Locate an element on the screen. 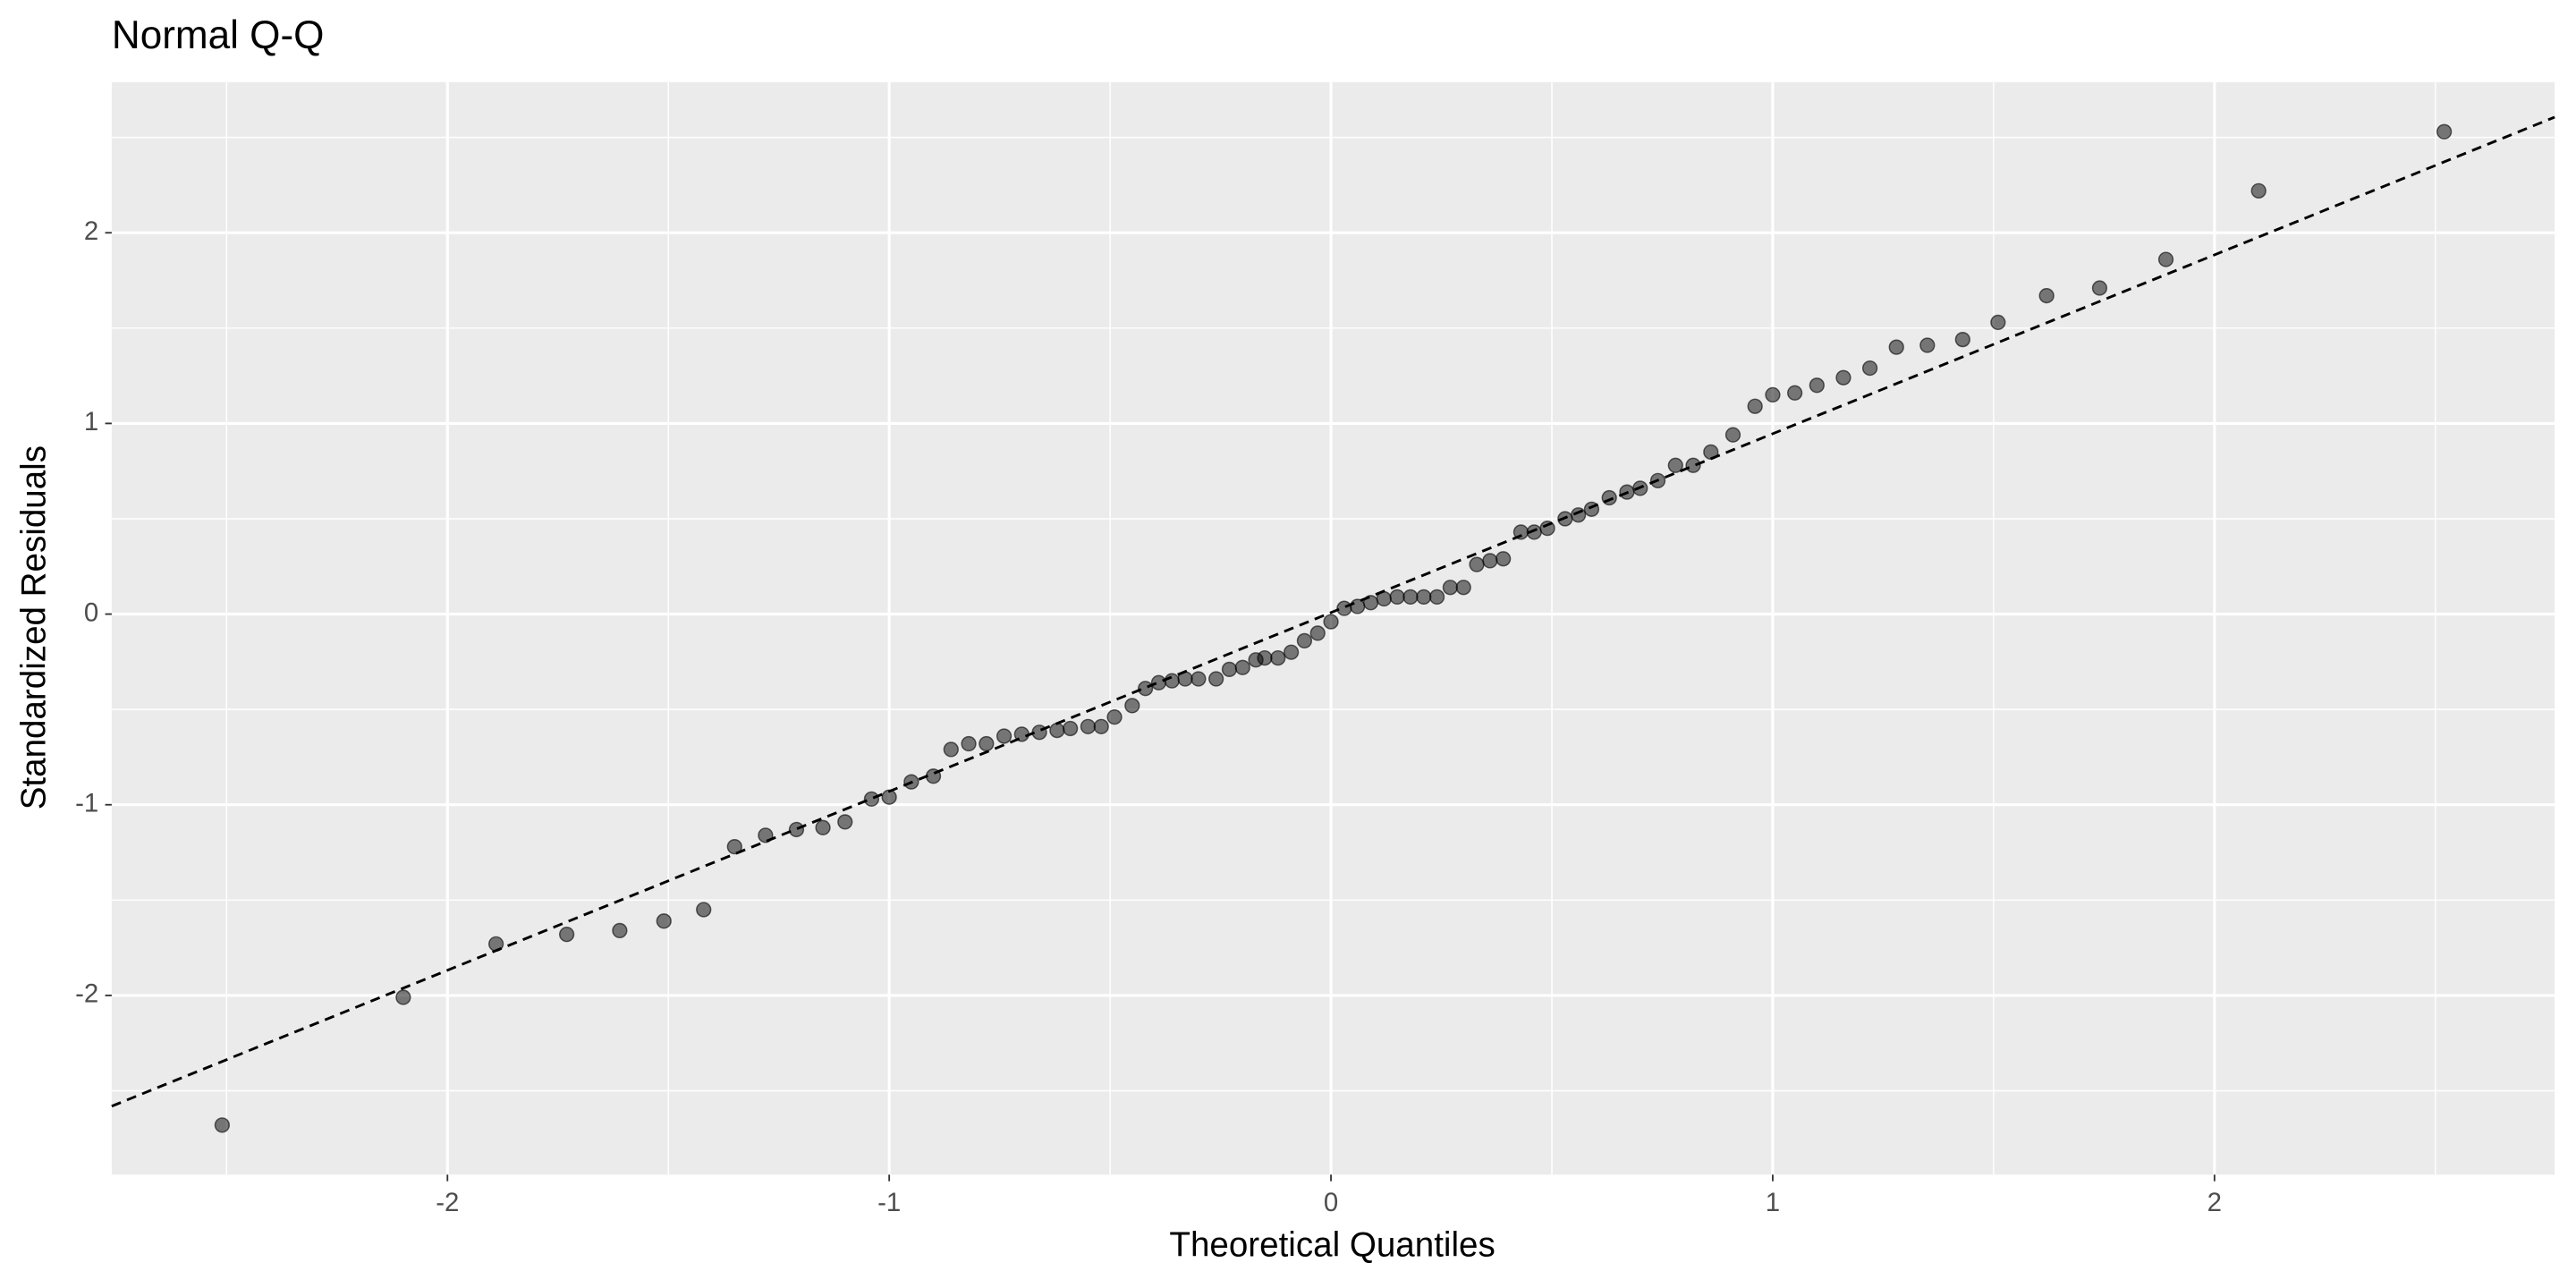 The image size is (2576, 1288). y-axis-title: Standardized Residuals is located at coordinates (34, 627).